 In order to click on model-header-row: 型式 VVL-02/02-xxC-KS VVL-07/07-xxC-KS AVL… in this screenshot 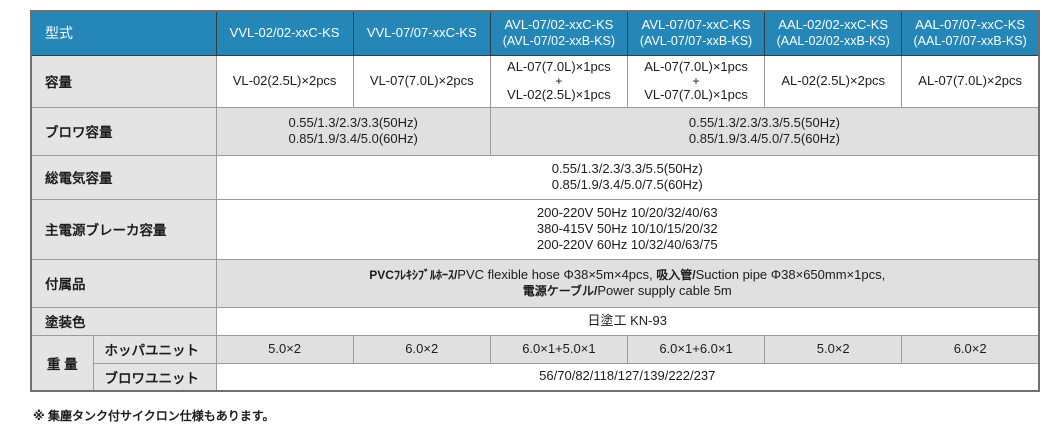, I will do `click(535, 33)`.